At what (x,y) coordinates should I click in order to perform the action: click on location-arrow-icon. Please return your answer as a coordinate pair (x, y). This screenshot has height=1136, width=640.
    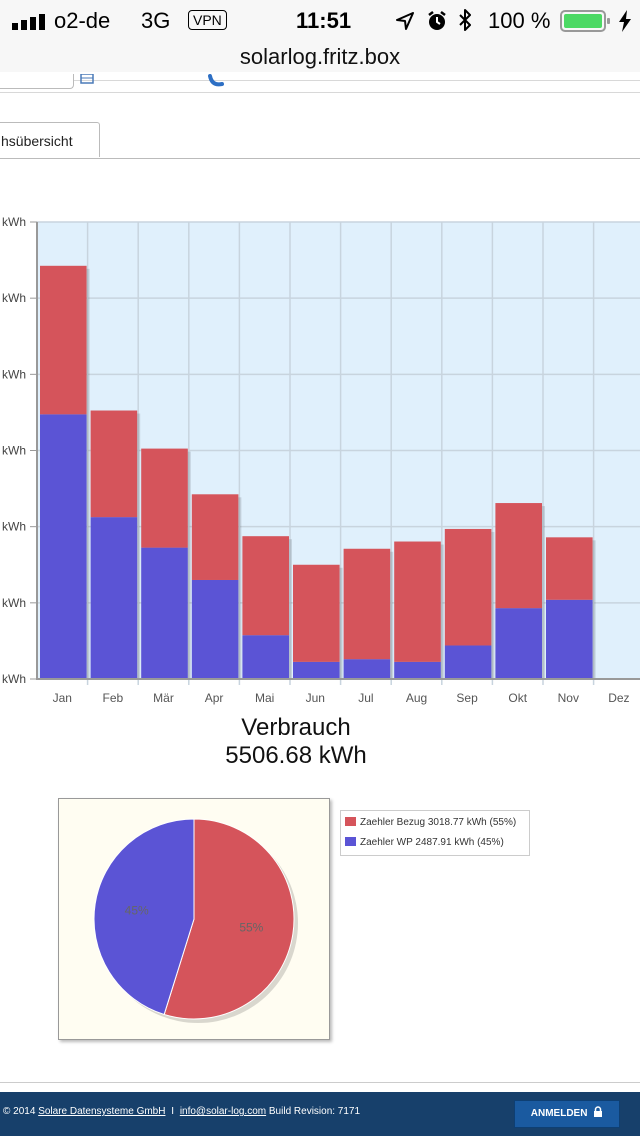
    Looking at the image, I should click on (405, 21).